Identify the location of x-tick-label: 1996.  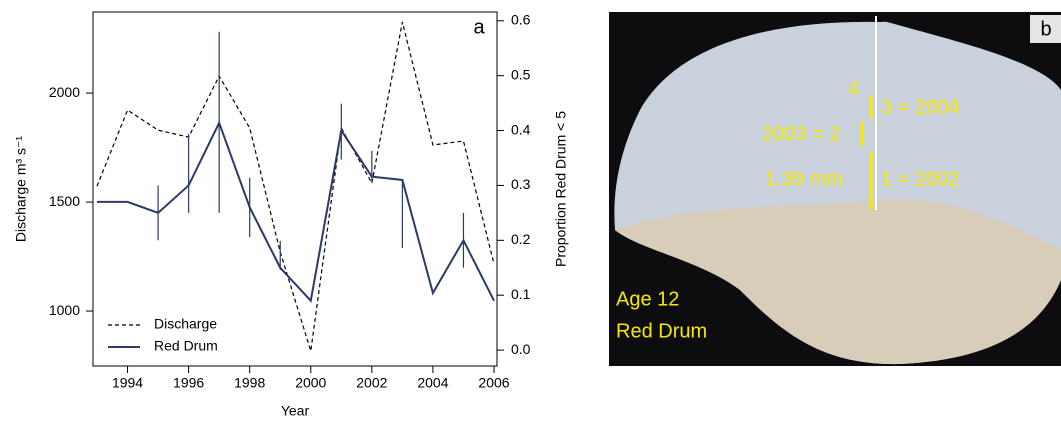
(188, 383).